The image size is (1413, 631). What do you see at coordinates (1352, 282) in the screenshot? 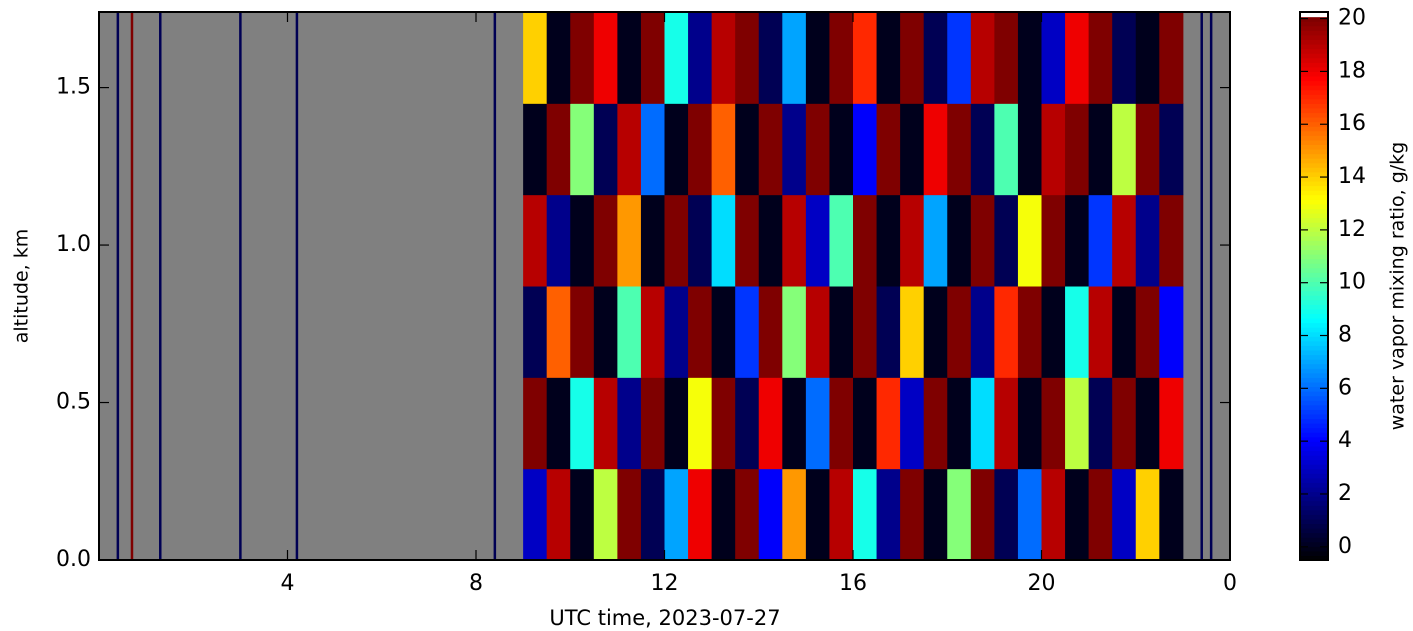
I see `colorbar-tick-label: 10` at bounding box center [1352, 282].